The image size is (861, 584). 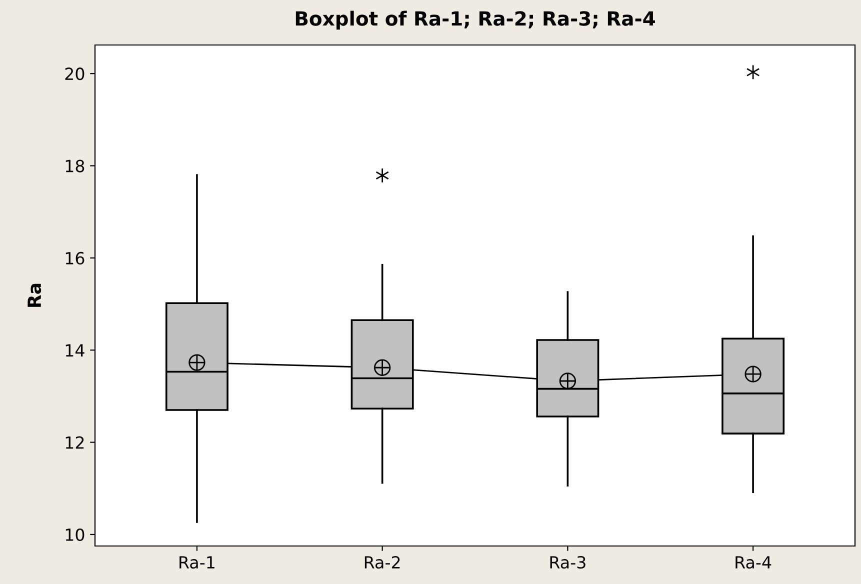 What do you see at coordinates (75, 166) in the screenshot?
I see `y-tick-label: 18` at bounding box center [75, 166].